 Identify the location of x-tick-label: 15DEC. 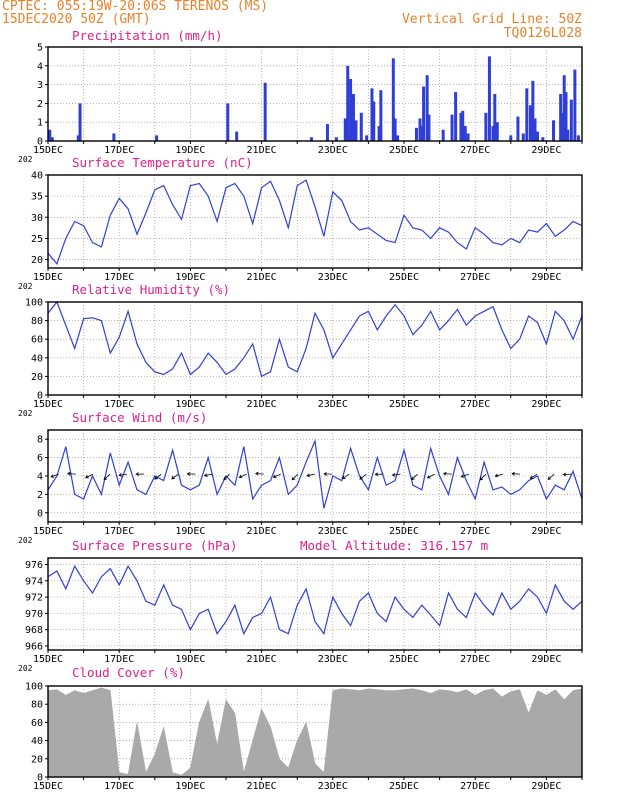
(48, 404).